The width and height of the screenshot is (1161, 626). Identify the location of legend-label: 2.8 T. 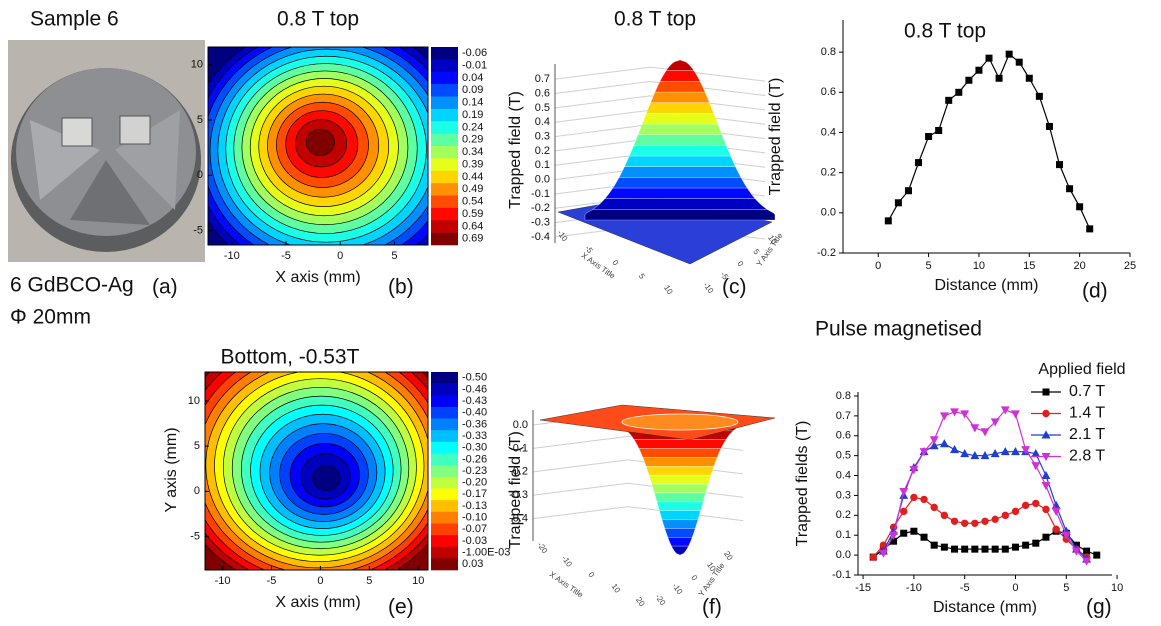
(1087, 456).